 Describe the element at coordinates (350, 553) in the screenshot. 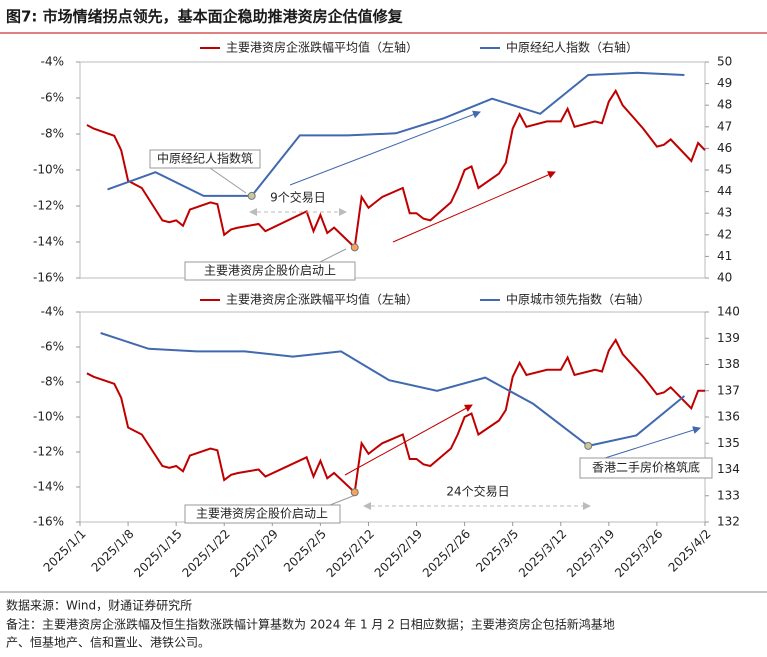

I see `x-tick-label: 2025/2/12` at that location.